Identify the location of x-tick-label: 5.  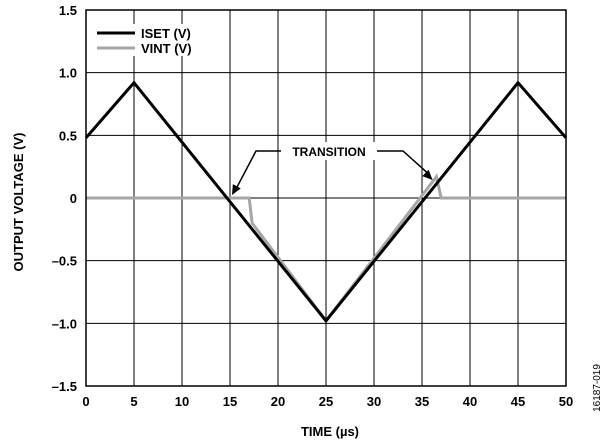
(133, 401).